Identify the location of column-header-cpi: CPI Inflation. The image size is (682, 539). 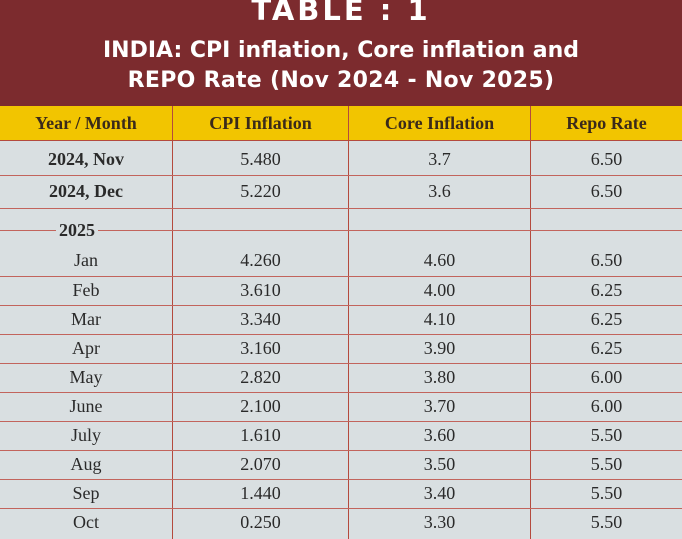
(260, 123).